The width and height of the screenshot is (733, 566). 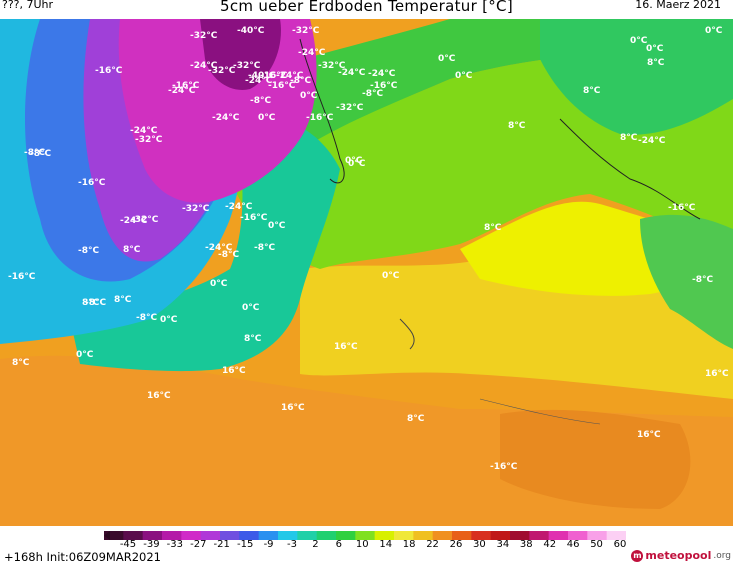 I want to click on colorbar-tick-label: 30, so click(x=479, y=544).